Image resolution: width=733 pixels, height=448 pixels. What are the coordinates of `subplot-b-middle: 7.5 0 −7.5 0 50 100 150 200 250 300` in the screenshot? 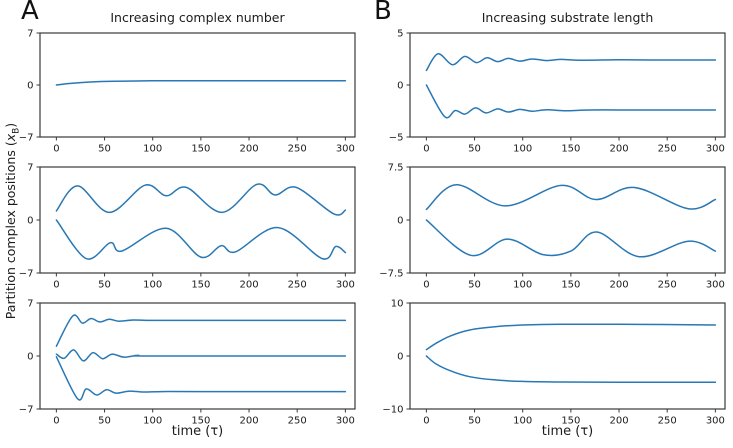 It's located at (553, 227).